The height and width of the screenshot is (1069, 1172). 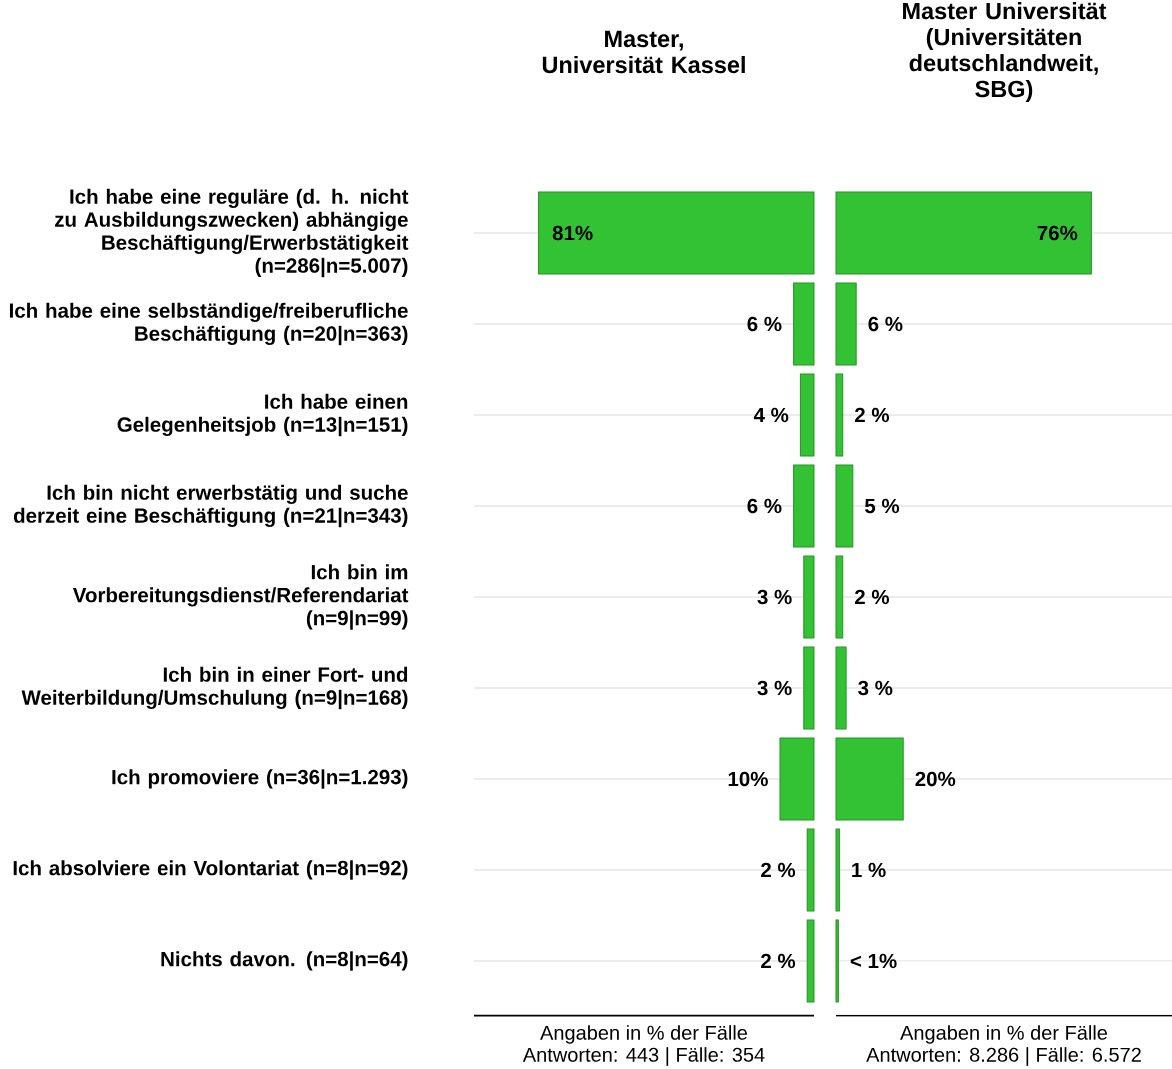 I want to click on data-label: < 1%, so click(x=873, y=961).